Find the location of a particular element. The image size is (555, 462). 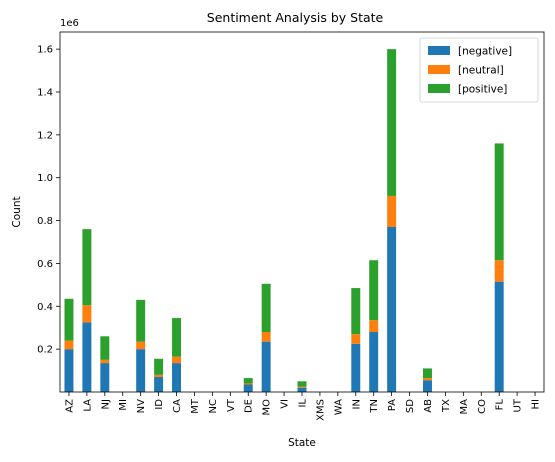

y-tick-label: 0.6 is located at coordinates (45, 264).